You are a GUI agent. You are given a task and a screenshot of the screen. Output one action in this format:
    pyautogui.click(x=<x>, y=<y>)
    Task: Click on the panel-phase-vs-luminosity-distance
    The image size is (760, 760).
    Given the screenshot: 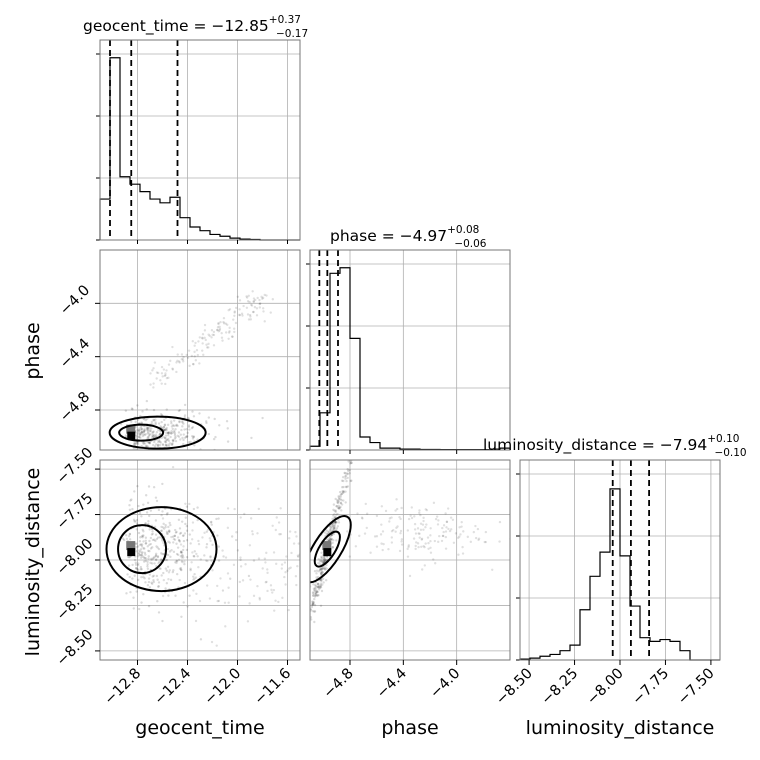 What is the action you would take?
    pyautogui.click(x=409, y=560)
    